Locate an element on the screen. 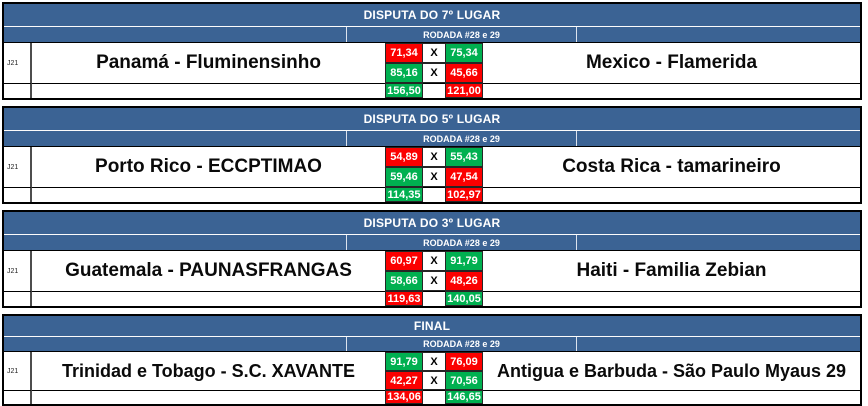 This screenshot has width=868, height=406. home-team-name: Trinidad e Tobago - S.C. XAVANTE is located at coordinates (208, 370).